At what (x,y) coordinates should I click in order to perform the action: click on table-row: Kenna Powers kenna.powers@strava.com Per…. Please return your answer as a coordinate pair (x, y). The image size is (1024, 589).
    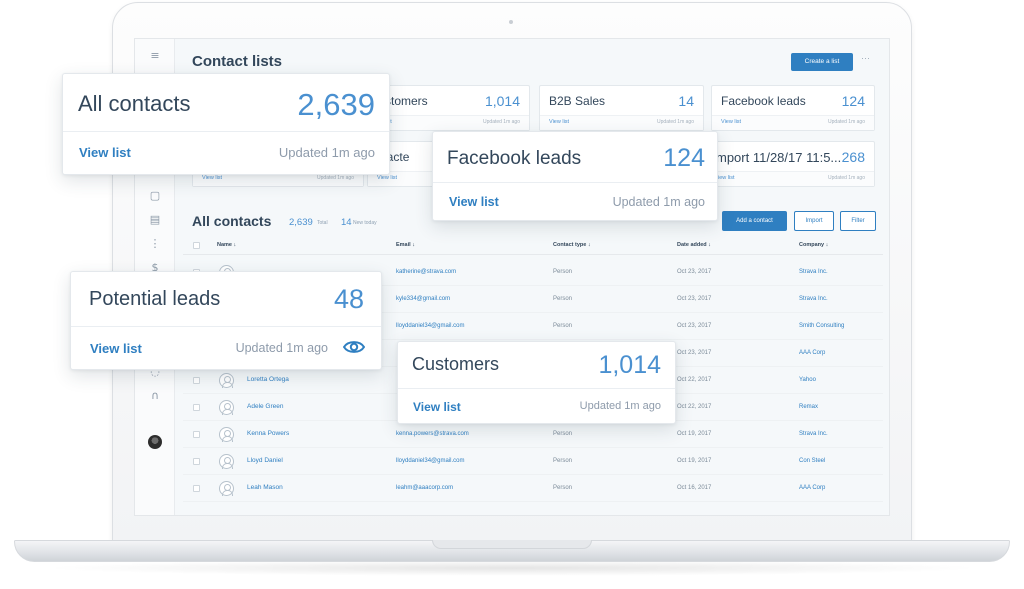
    Looking at the image, I should click on (533, 434).